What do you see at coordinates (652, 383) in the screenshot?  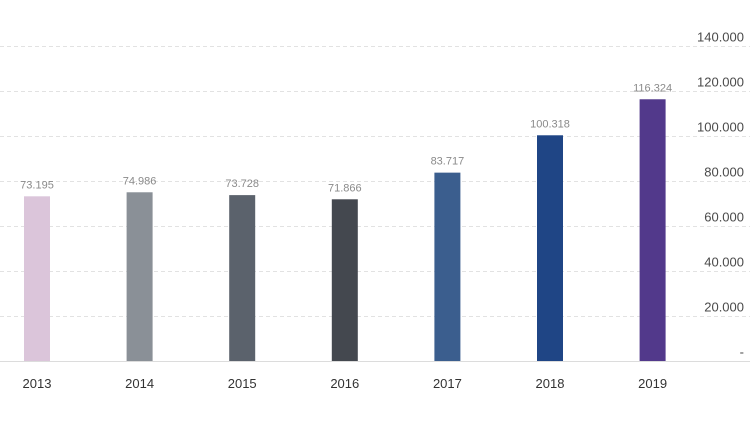 I see `x-tick-label: 2019` at bounding box center [652, 383].